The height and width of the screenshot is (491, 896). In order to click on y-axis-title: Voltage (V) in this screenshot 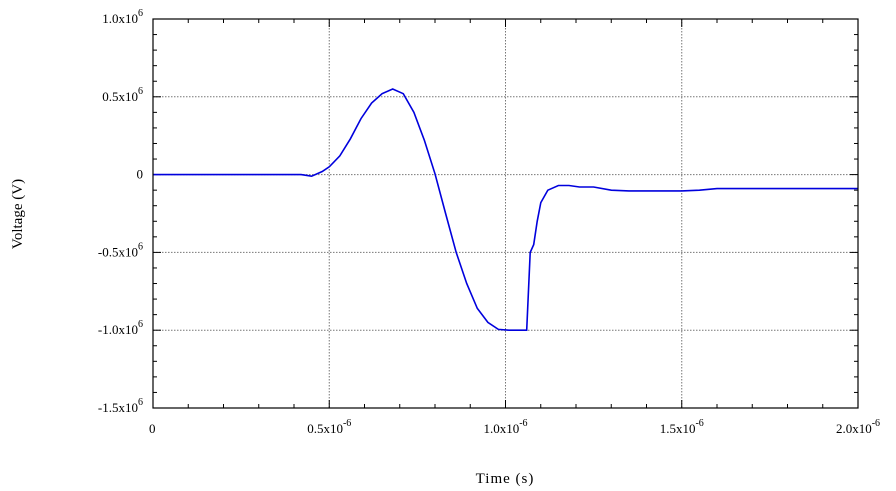, I will do `click(18, 214)`.